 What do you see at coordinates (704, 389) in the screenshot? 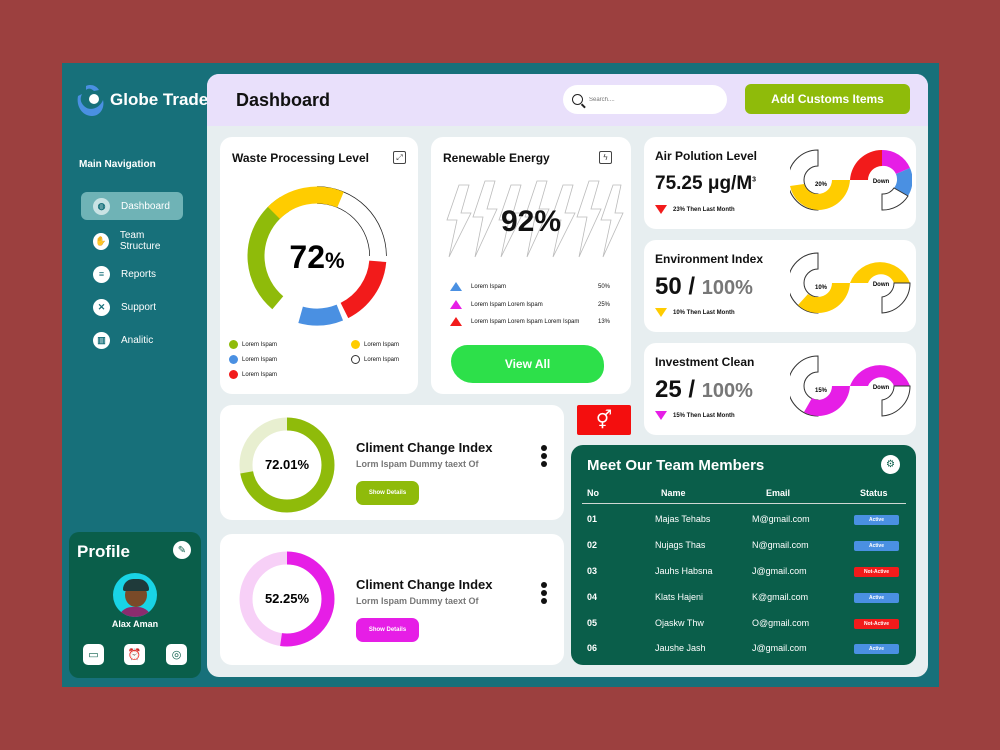
I see `stat-value: 25 / 100%` at bounding box center [704, 389].